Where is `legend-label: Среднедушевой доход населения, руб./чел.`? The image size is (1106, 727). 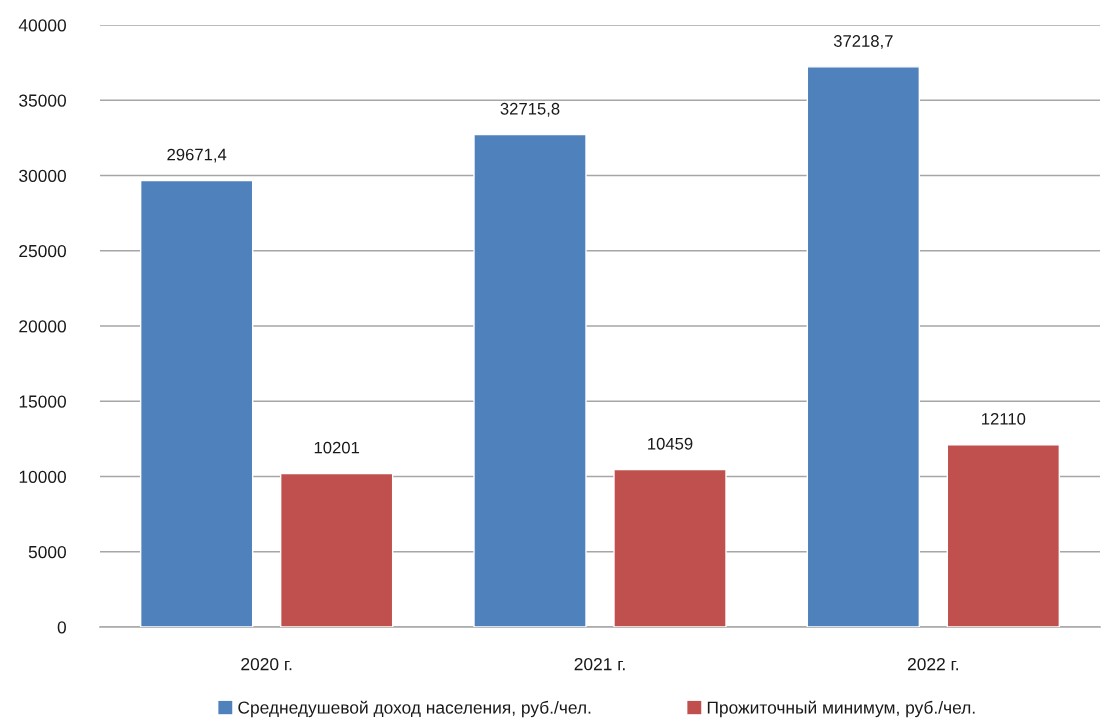
legend-label: Среднедушевой доход населения, руб./чел. is located at coordinates (414, 709).